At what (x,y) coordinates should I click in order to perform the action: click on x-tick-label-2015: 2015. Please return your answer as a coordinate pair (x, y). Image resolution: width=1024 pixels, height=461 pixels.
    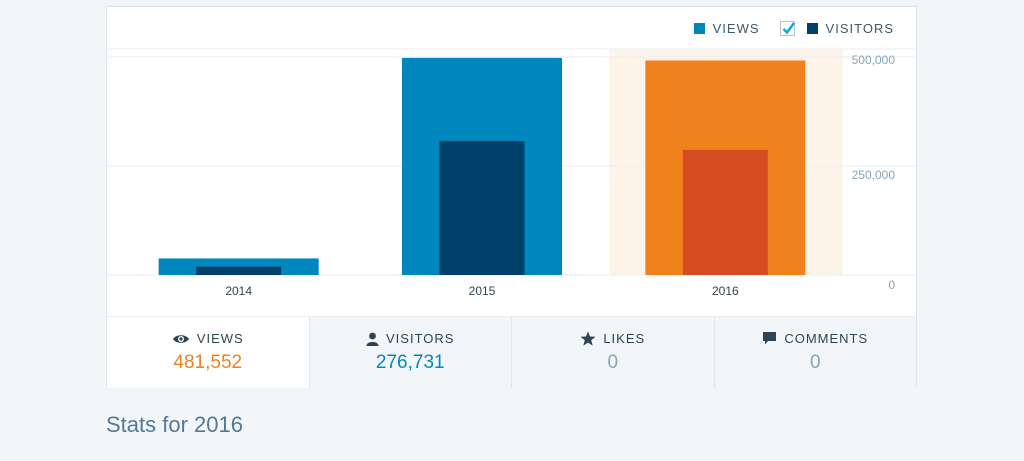
    Looking at the image, I should click on (482, 291).